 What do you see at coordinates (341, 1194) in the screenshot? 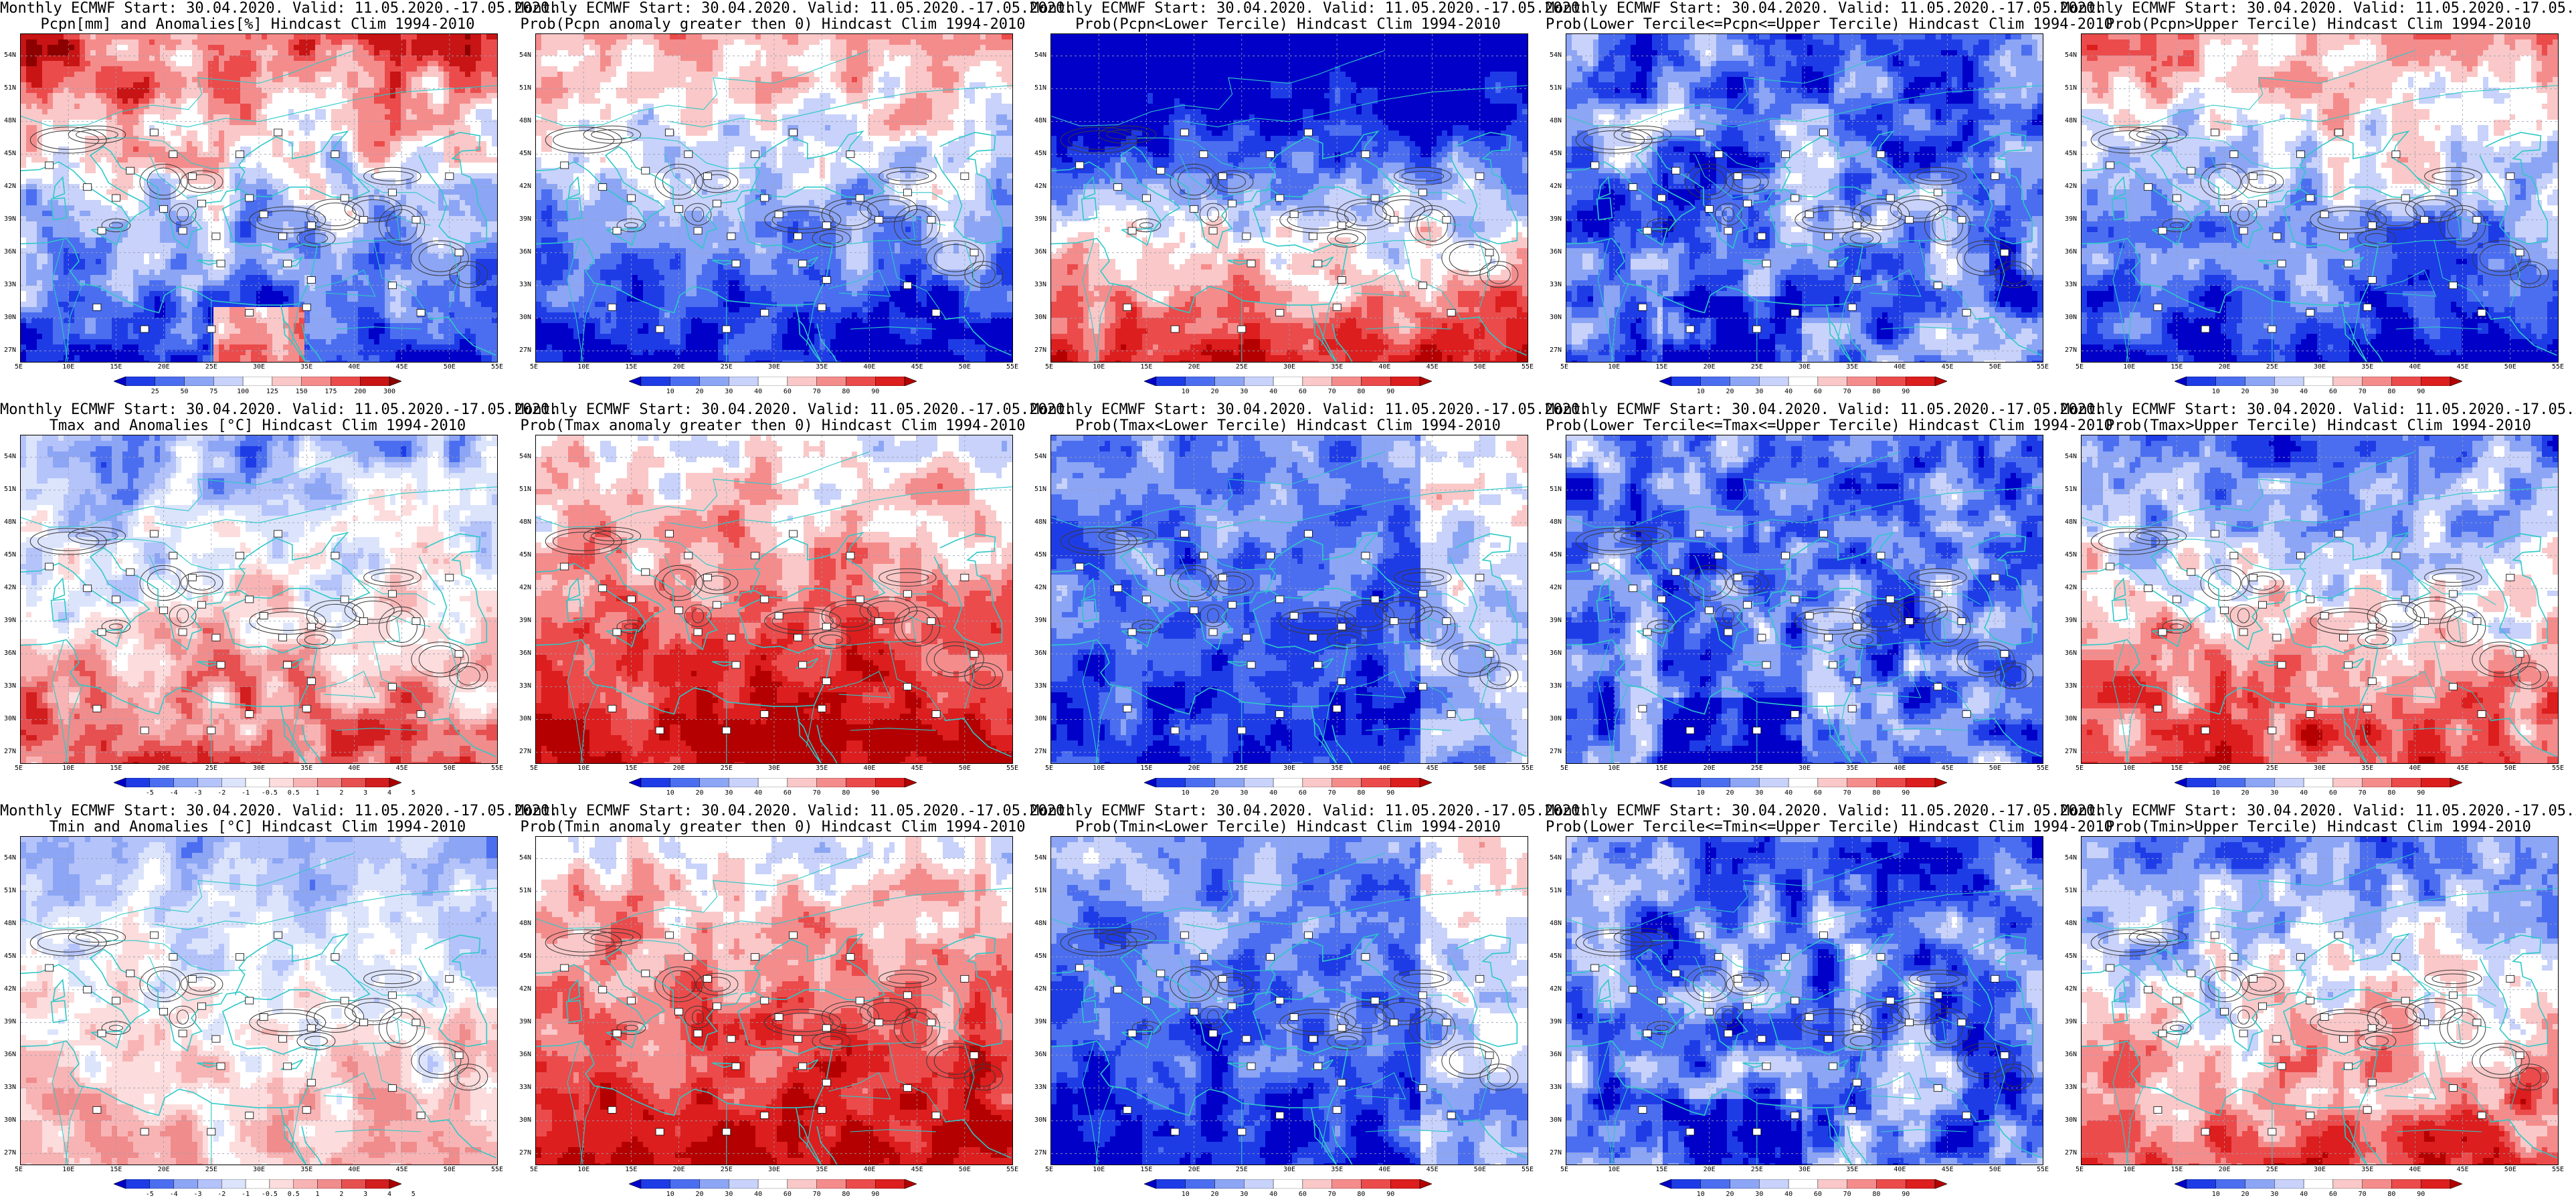
I see `colorbar-label: 2` at bounding box center [341, 1194].